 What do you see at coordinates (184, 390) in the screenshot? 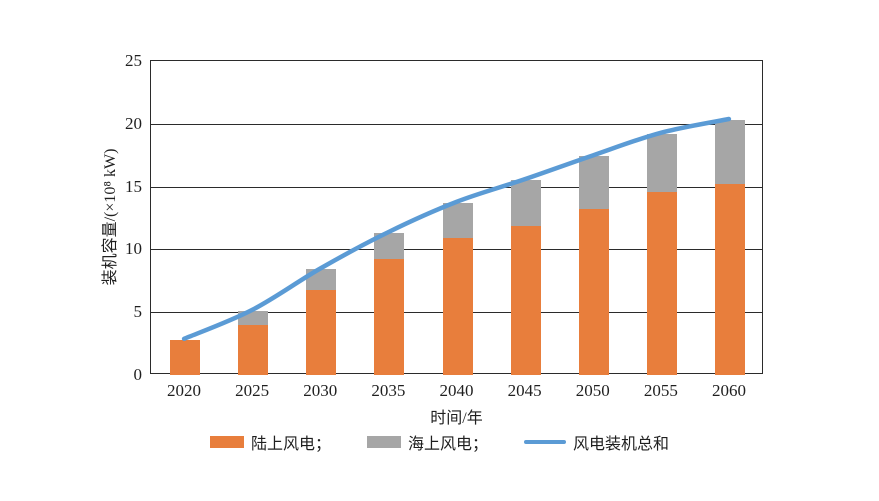
I see `x-tick-label-2020: 2020` at bounding box center [184, 390].